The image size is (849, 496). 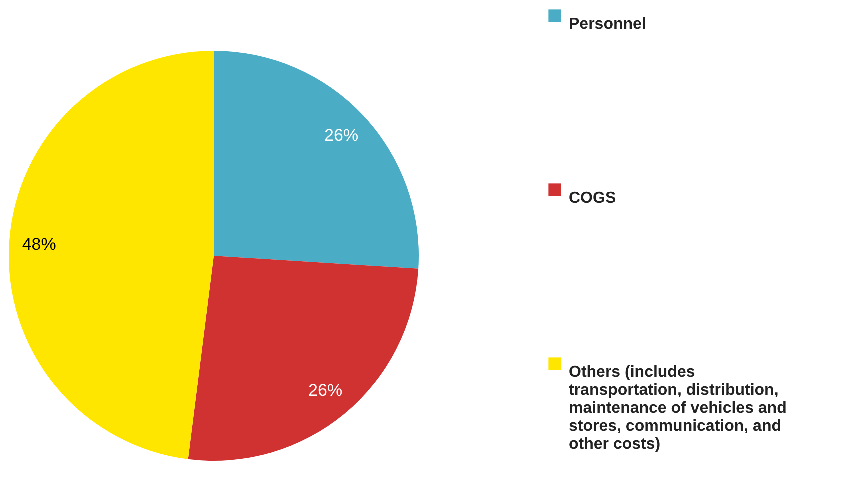 What do you see at coordinates (39, 244) in the screenshot?
I see `data-label: 48%` at bounding box center [39, 244].